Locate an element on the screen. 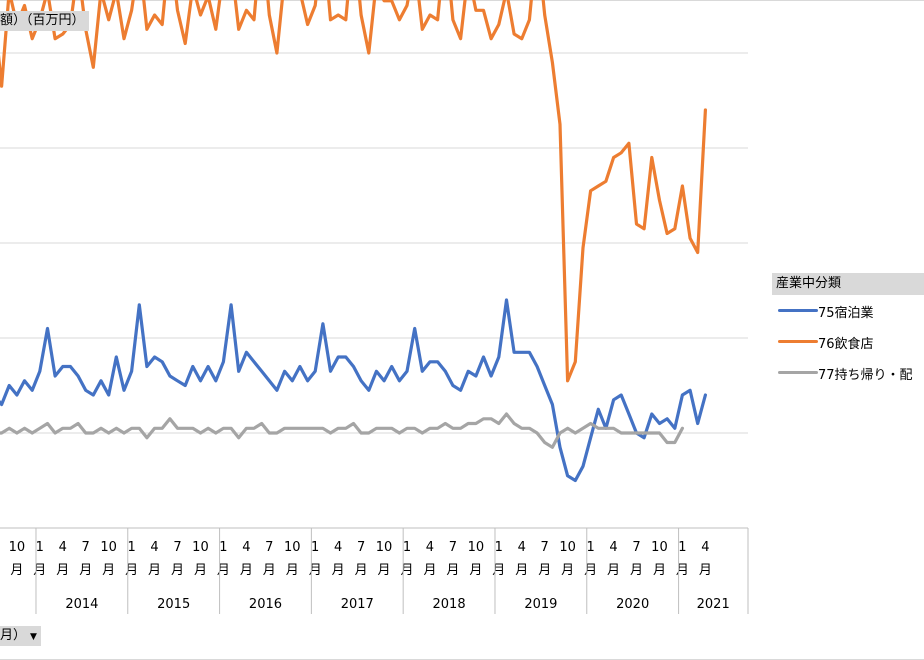  legend-item-accommodation: 75宿泊業 is located at coordinates (848, 310).